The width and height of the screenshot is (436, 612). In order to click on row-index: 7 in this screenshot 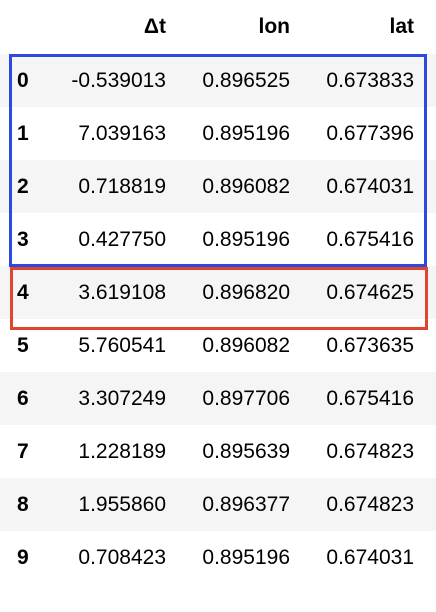, I will do `click(23, 451)`.